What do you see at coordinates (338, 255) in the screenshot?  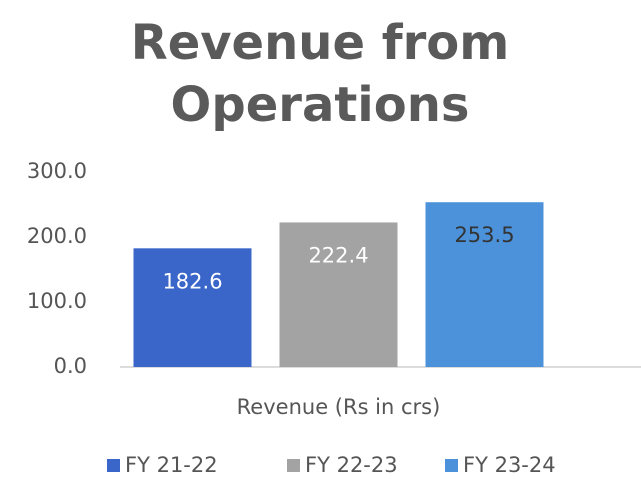 I see `value-label: 222.4` at bounding box center [338, 255].